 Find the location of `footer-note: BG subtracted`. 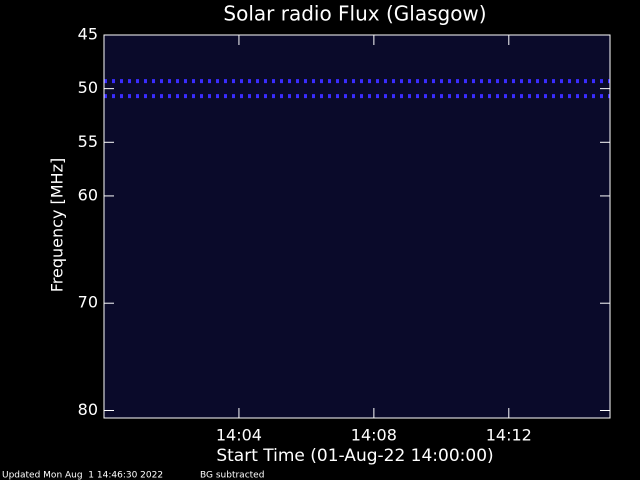

footer-note: BG subtracted is located at coordinates (232, 475).